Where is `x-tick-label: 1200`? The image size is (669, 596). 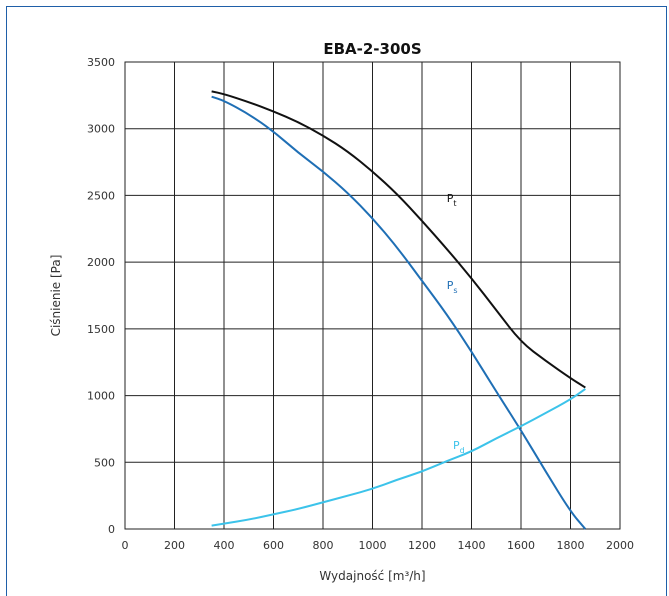 x-tick-label: 1200 is located at coordinates (422, 545).